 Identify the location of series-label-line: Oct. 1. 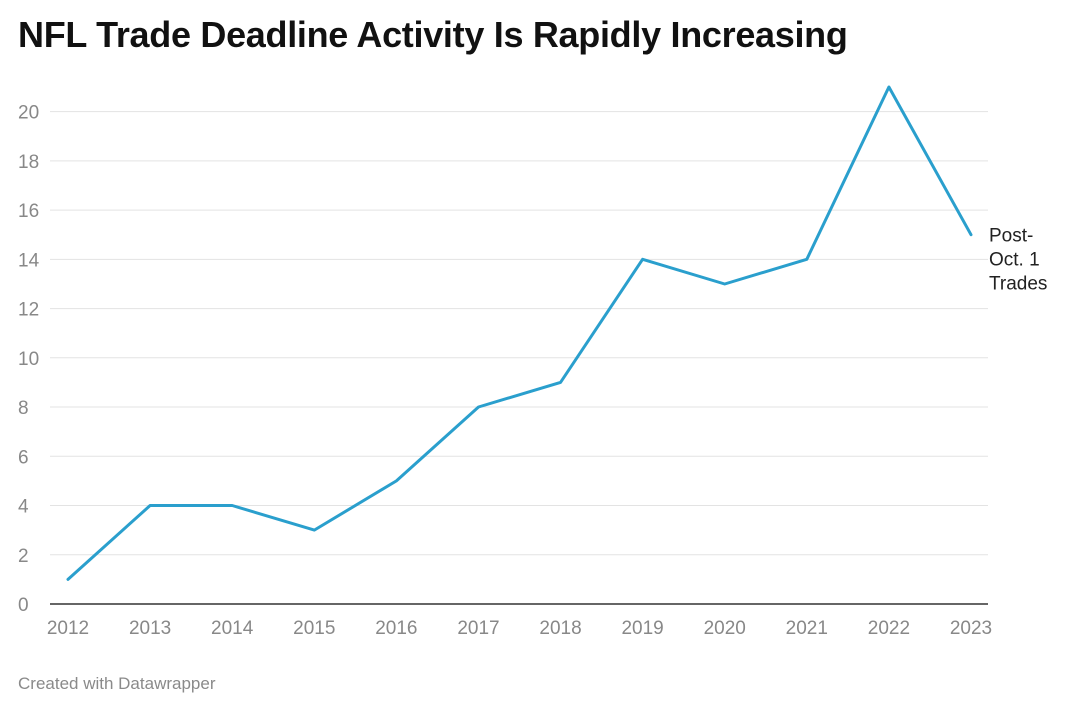
(1014, 260).